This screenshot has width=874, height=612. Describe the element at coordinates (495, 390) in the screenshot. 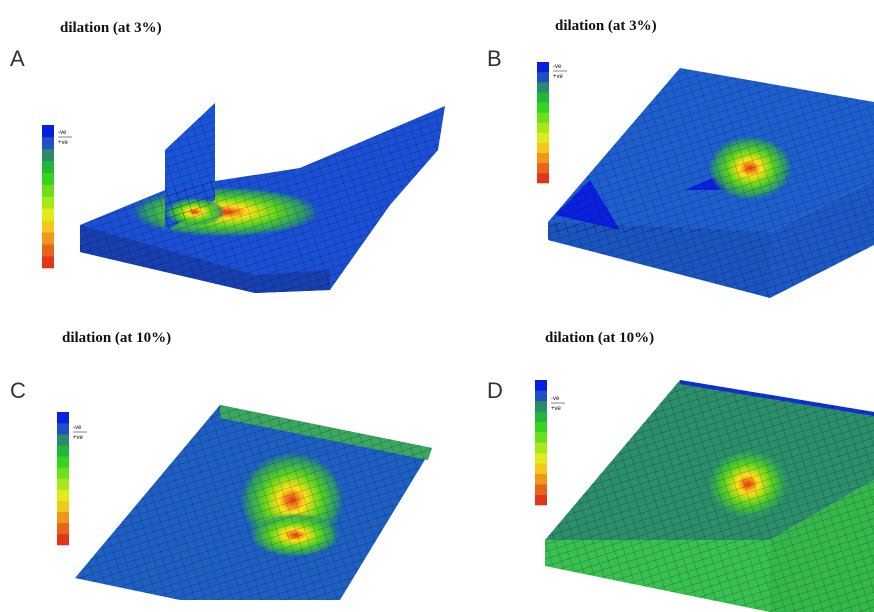

I see `panel-label: D` at that location.